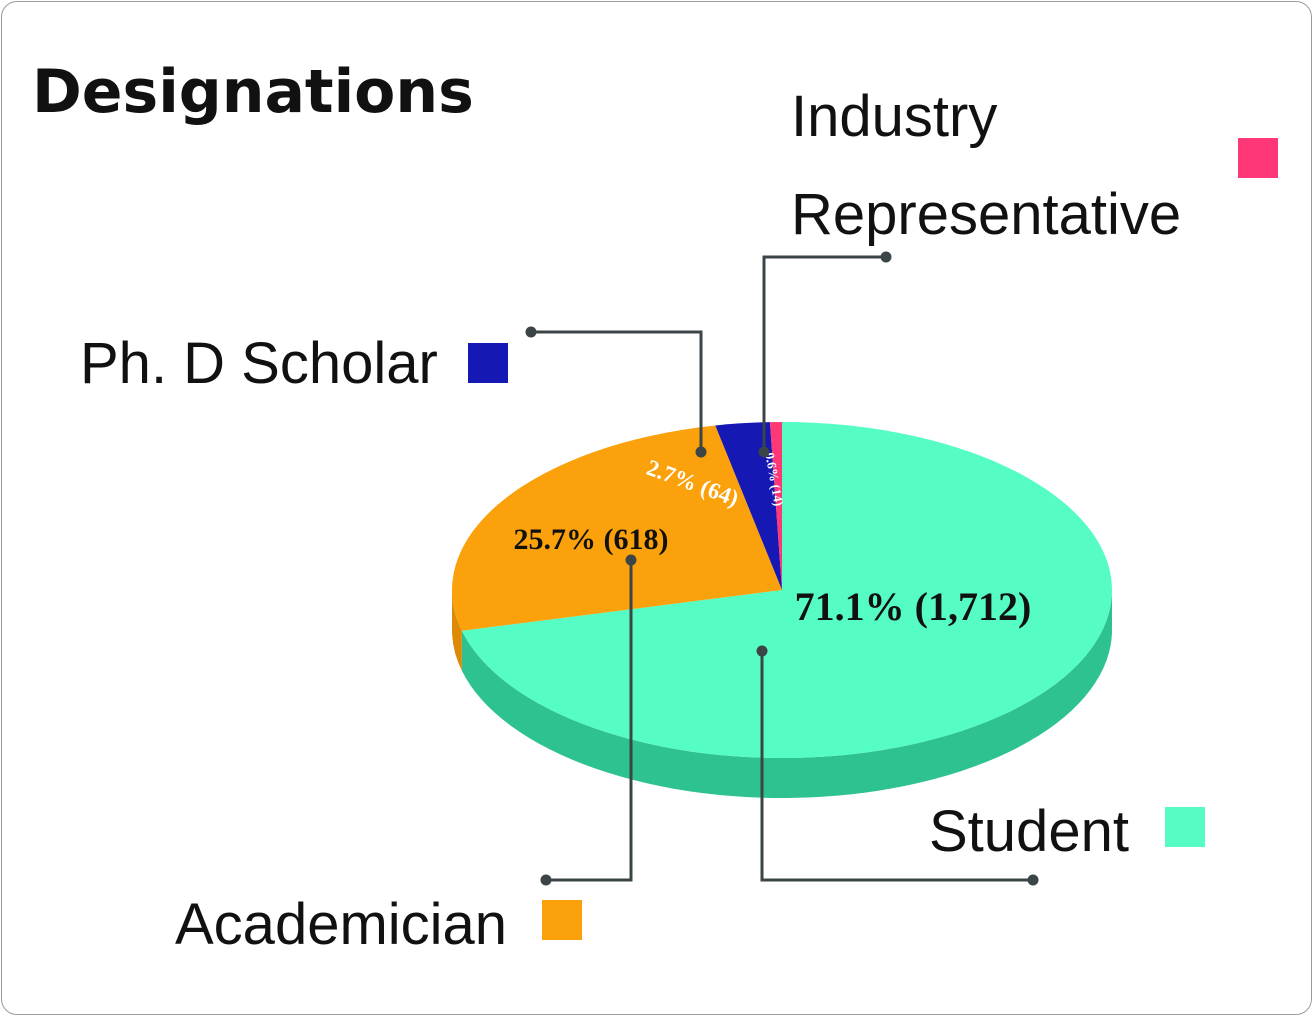 This screenshot has width=1315, height=1018. I want to click on chart-title: Designations, so click(253, 92).